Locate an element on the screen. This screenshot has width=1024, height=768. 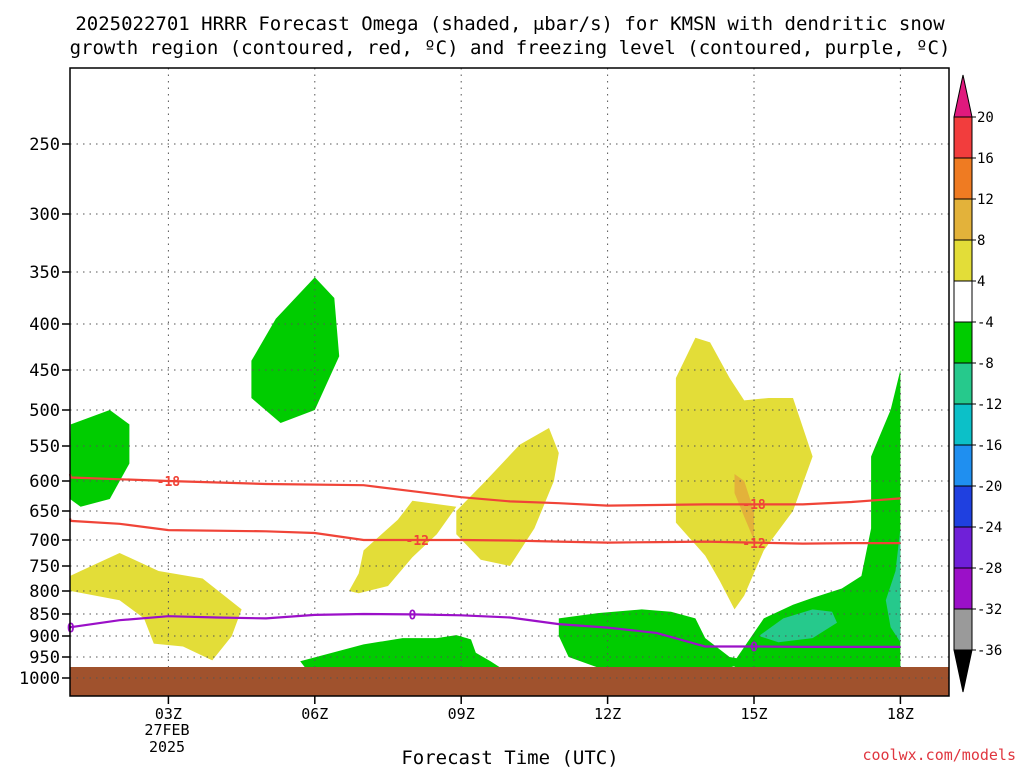
x-tick-label-09z: 09Z is located at coordinates (461, 714).